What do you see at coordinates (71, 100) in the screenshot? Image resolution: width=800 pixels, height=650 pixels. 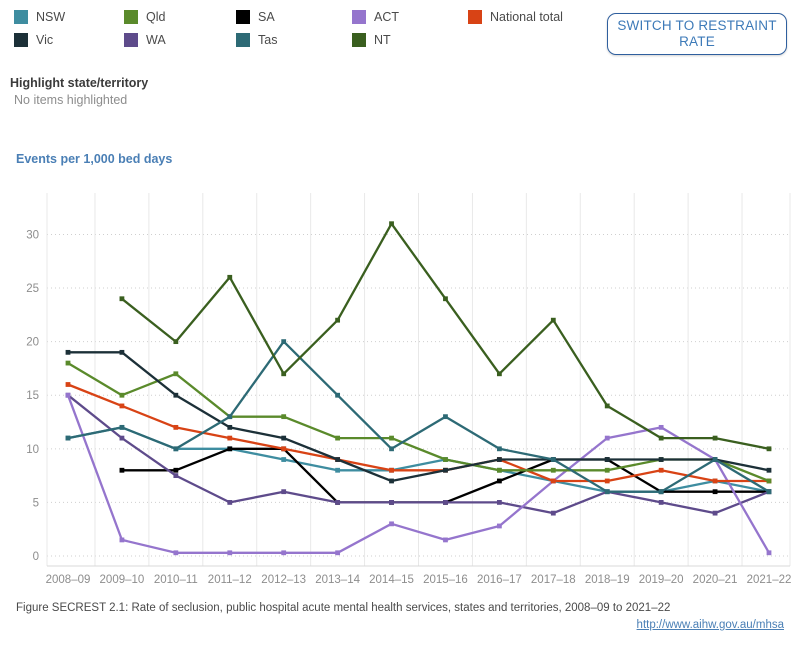 I see `highlight-selection-value: No items highlighted` at bounding box center [71, 100].